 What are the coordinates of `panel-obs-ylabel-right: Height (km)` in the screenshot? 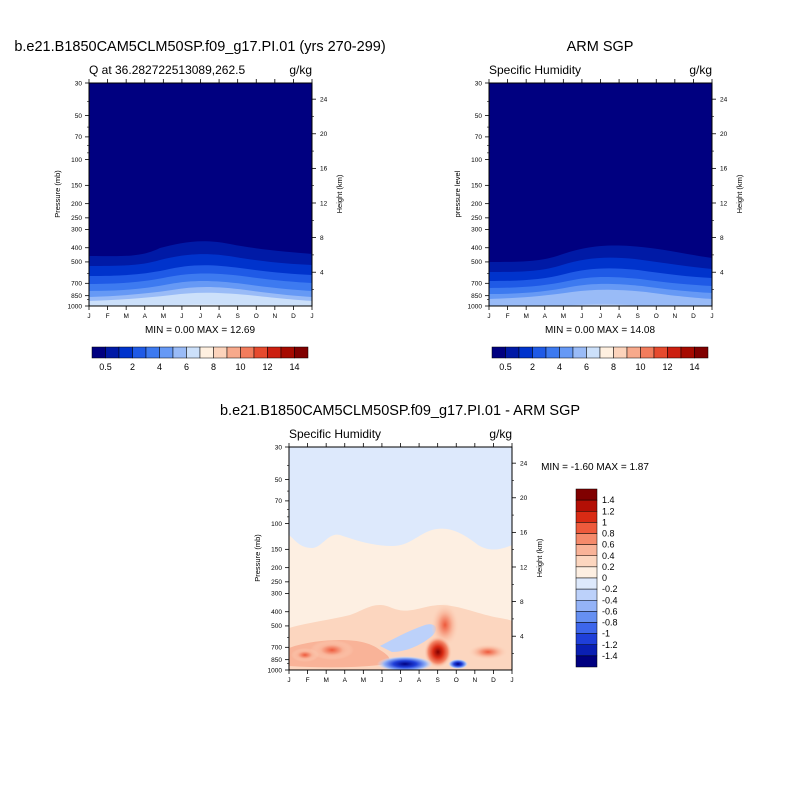 It's located at (739, 193).